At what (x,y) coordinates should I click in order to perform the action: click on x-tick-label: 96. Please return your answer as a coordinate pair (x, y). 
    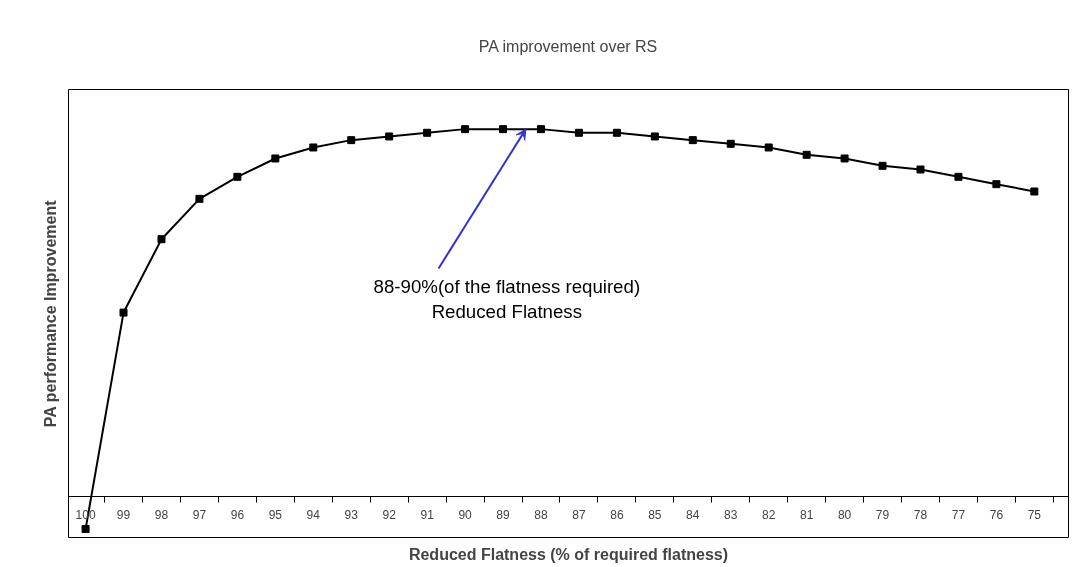
    Looking at the image, I should click on (237, 515).